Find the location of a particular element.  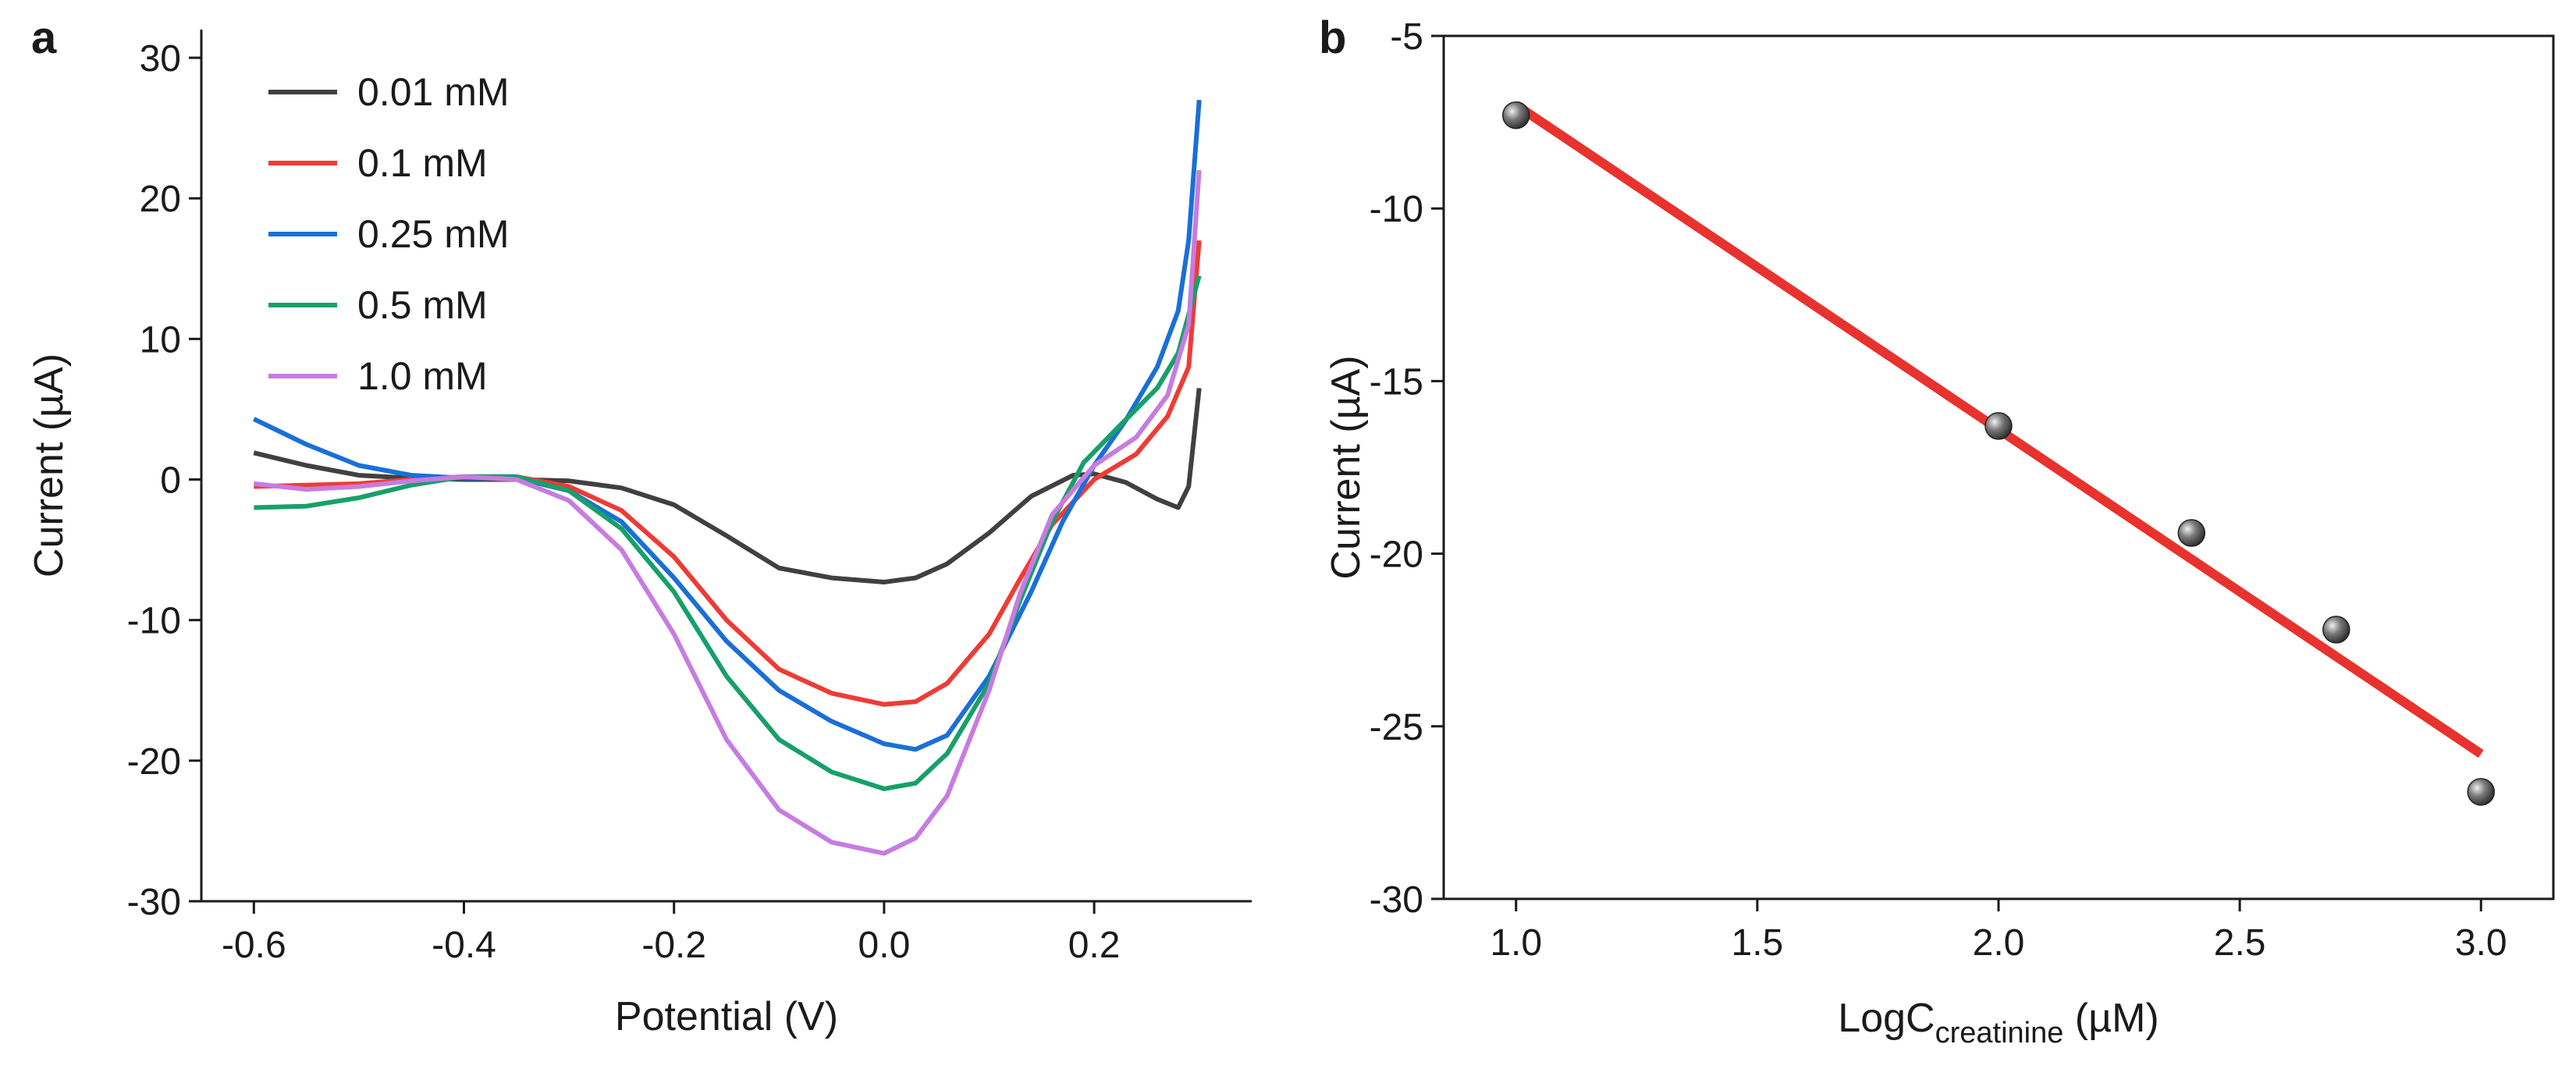

panel-a-x-tick-label: -0.2 is located at coordinates (673, 945).